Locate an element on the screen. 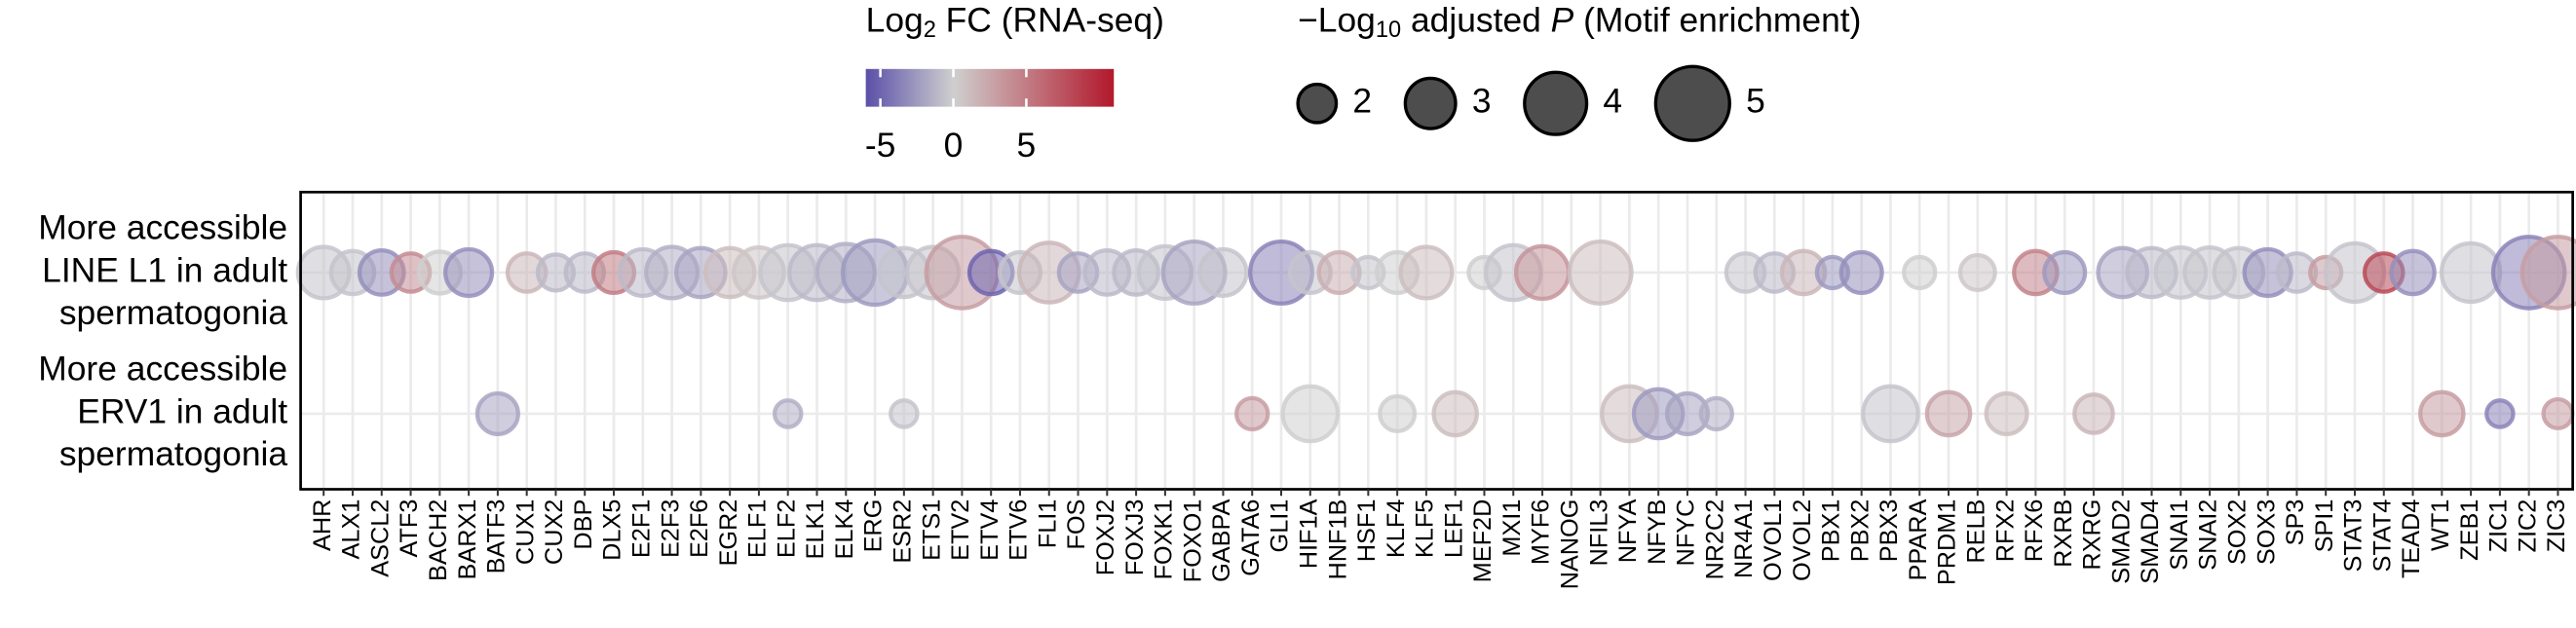 The width and height of the screenshot is (2576, 628). x-tick-label: FOXO1 is located at coordinates (1192, 541).